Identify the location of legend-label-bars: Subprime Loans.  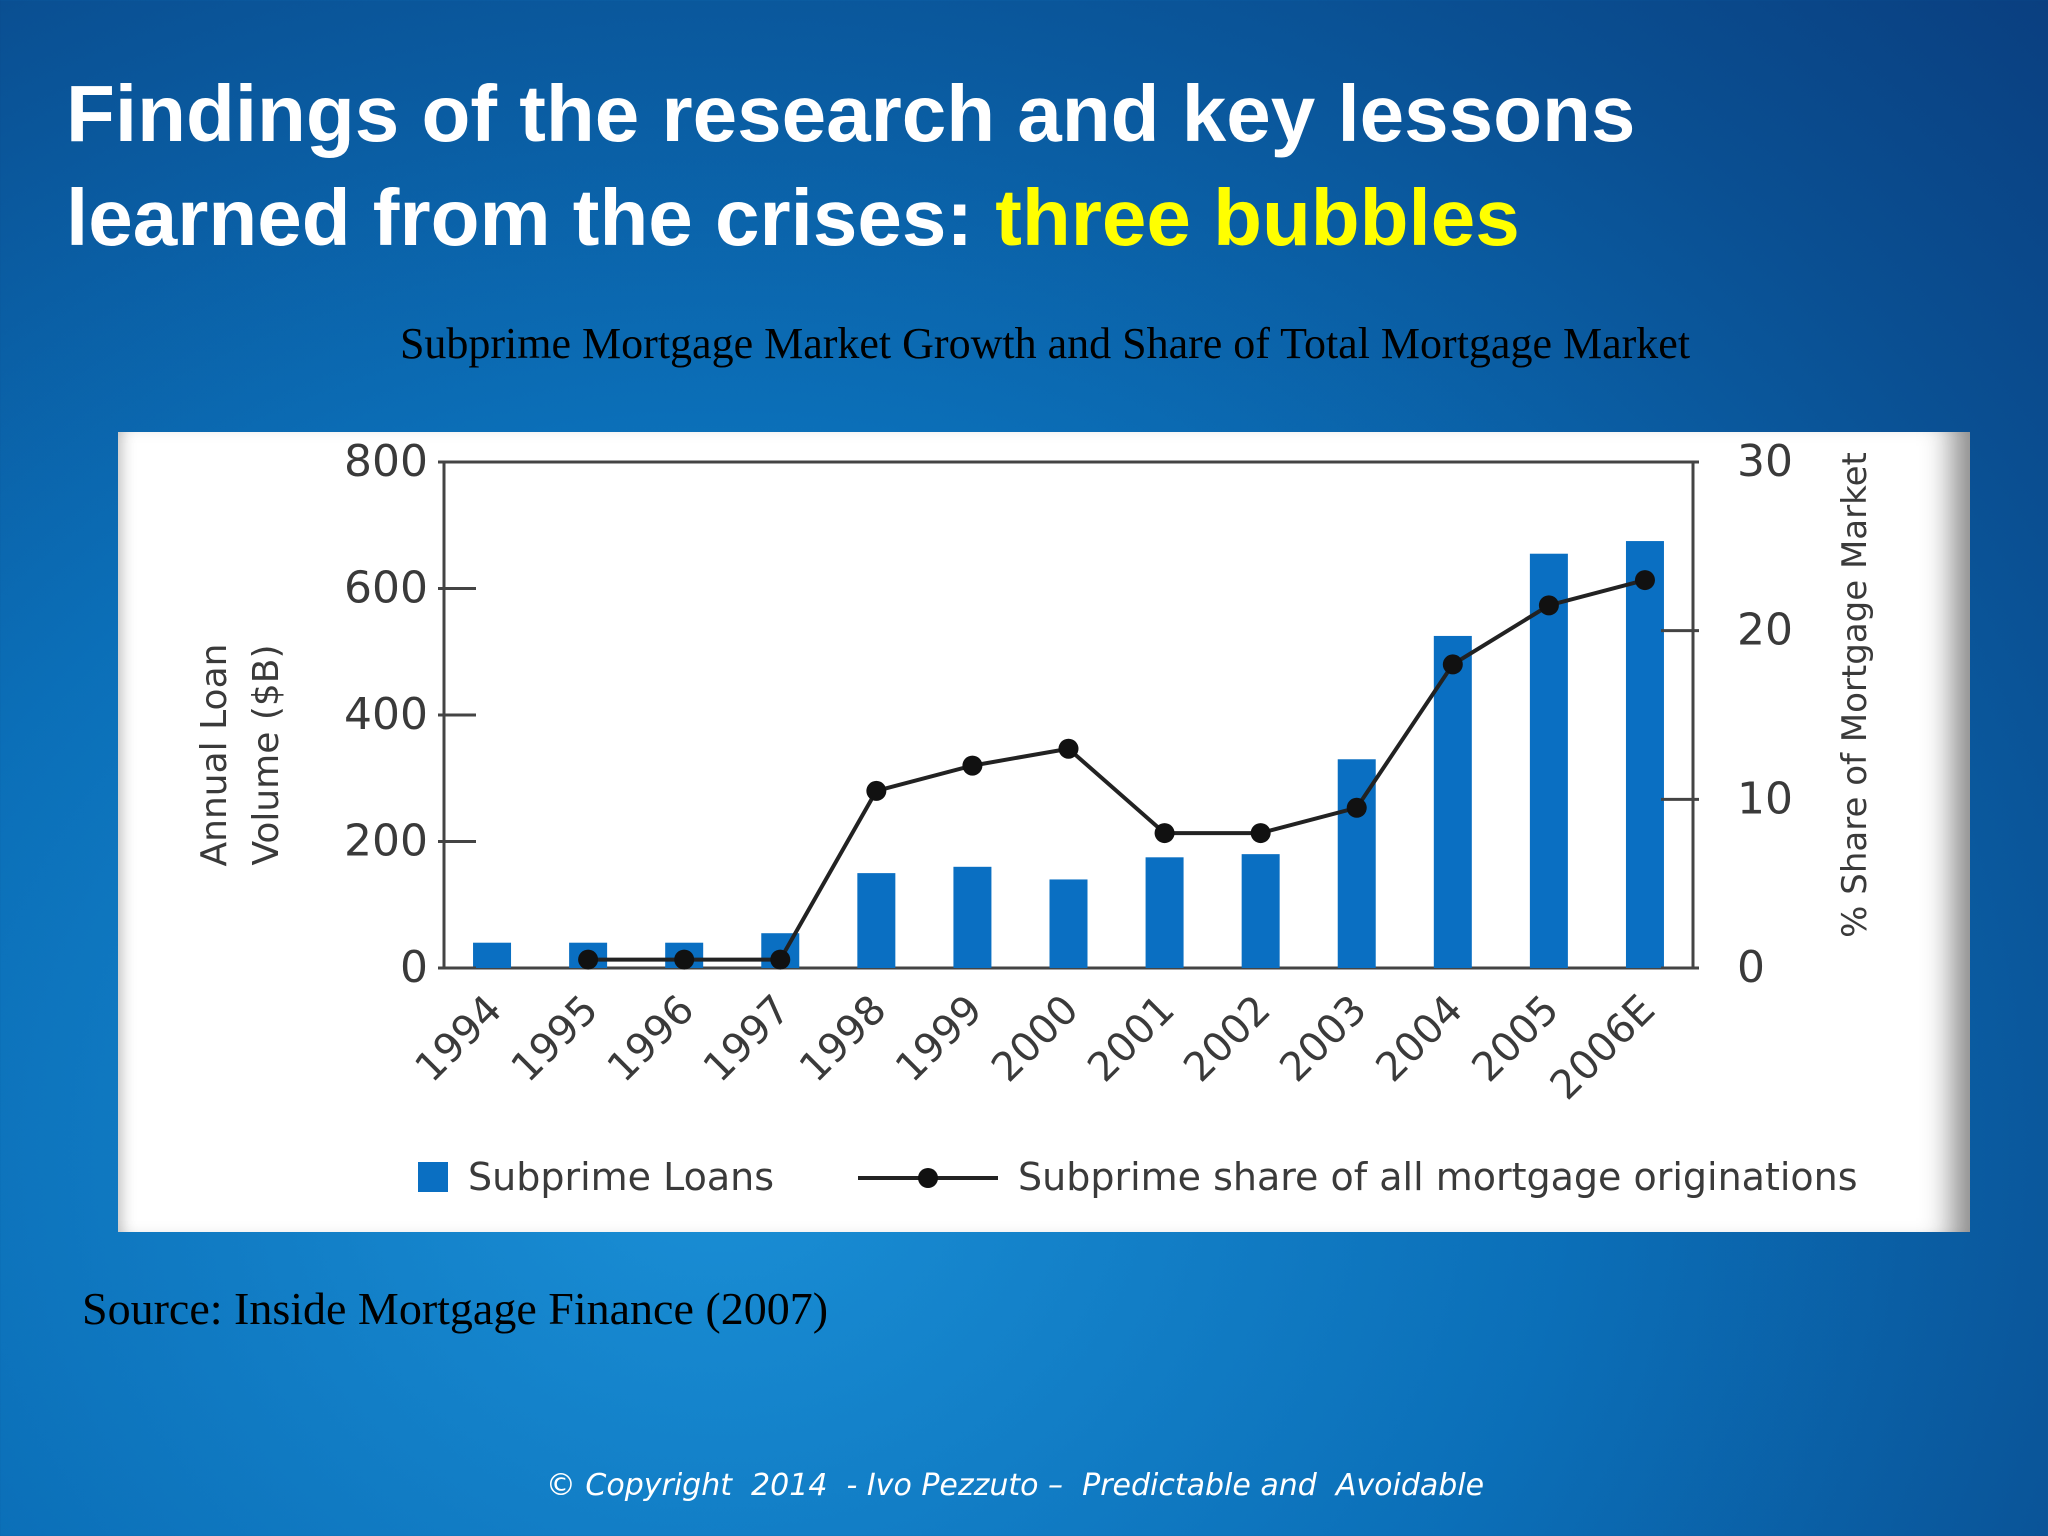
(621, 1177).